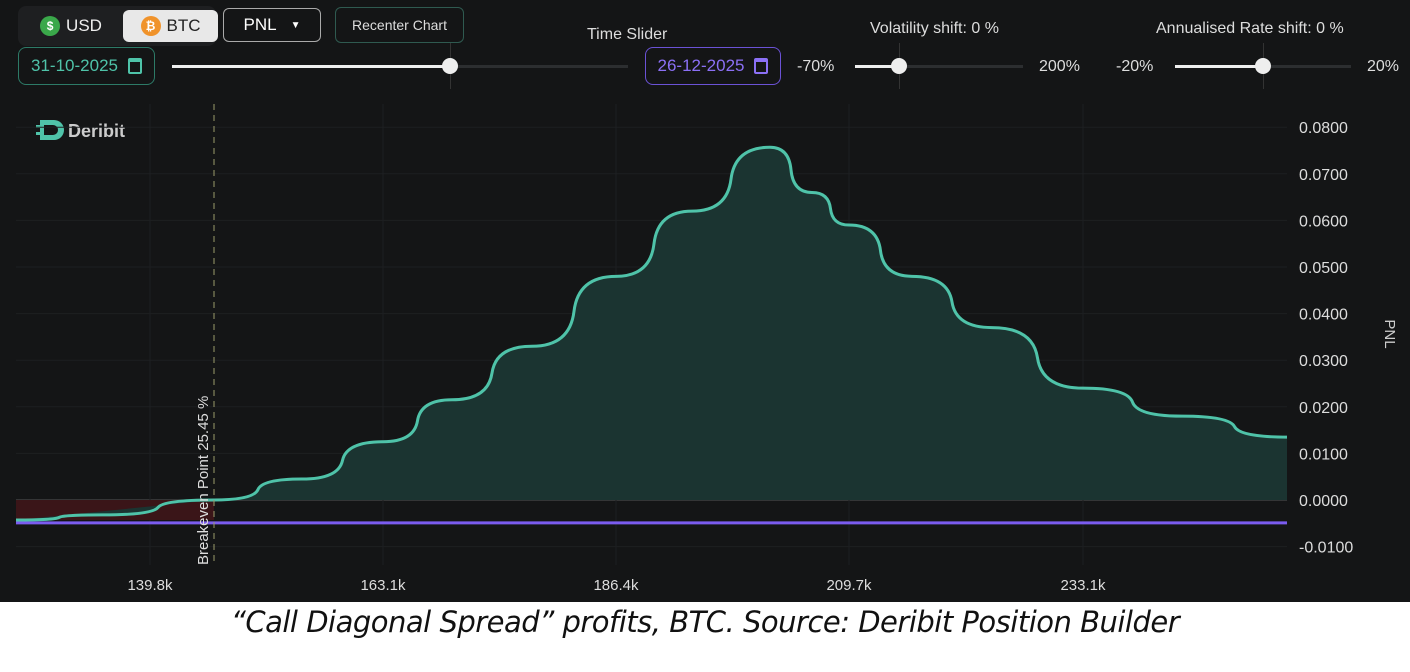 Image resolution: width=1410 pixels, height=672 pixels. Describe the element at coordinates (1323, 408) in the screenshot. I see `y-tick-label: 0.0200` at that location.